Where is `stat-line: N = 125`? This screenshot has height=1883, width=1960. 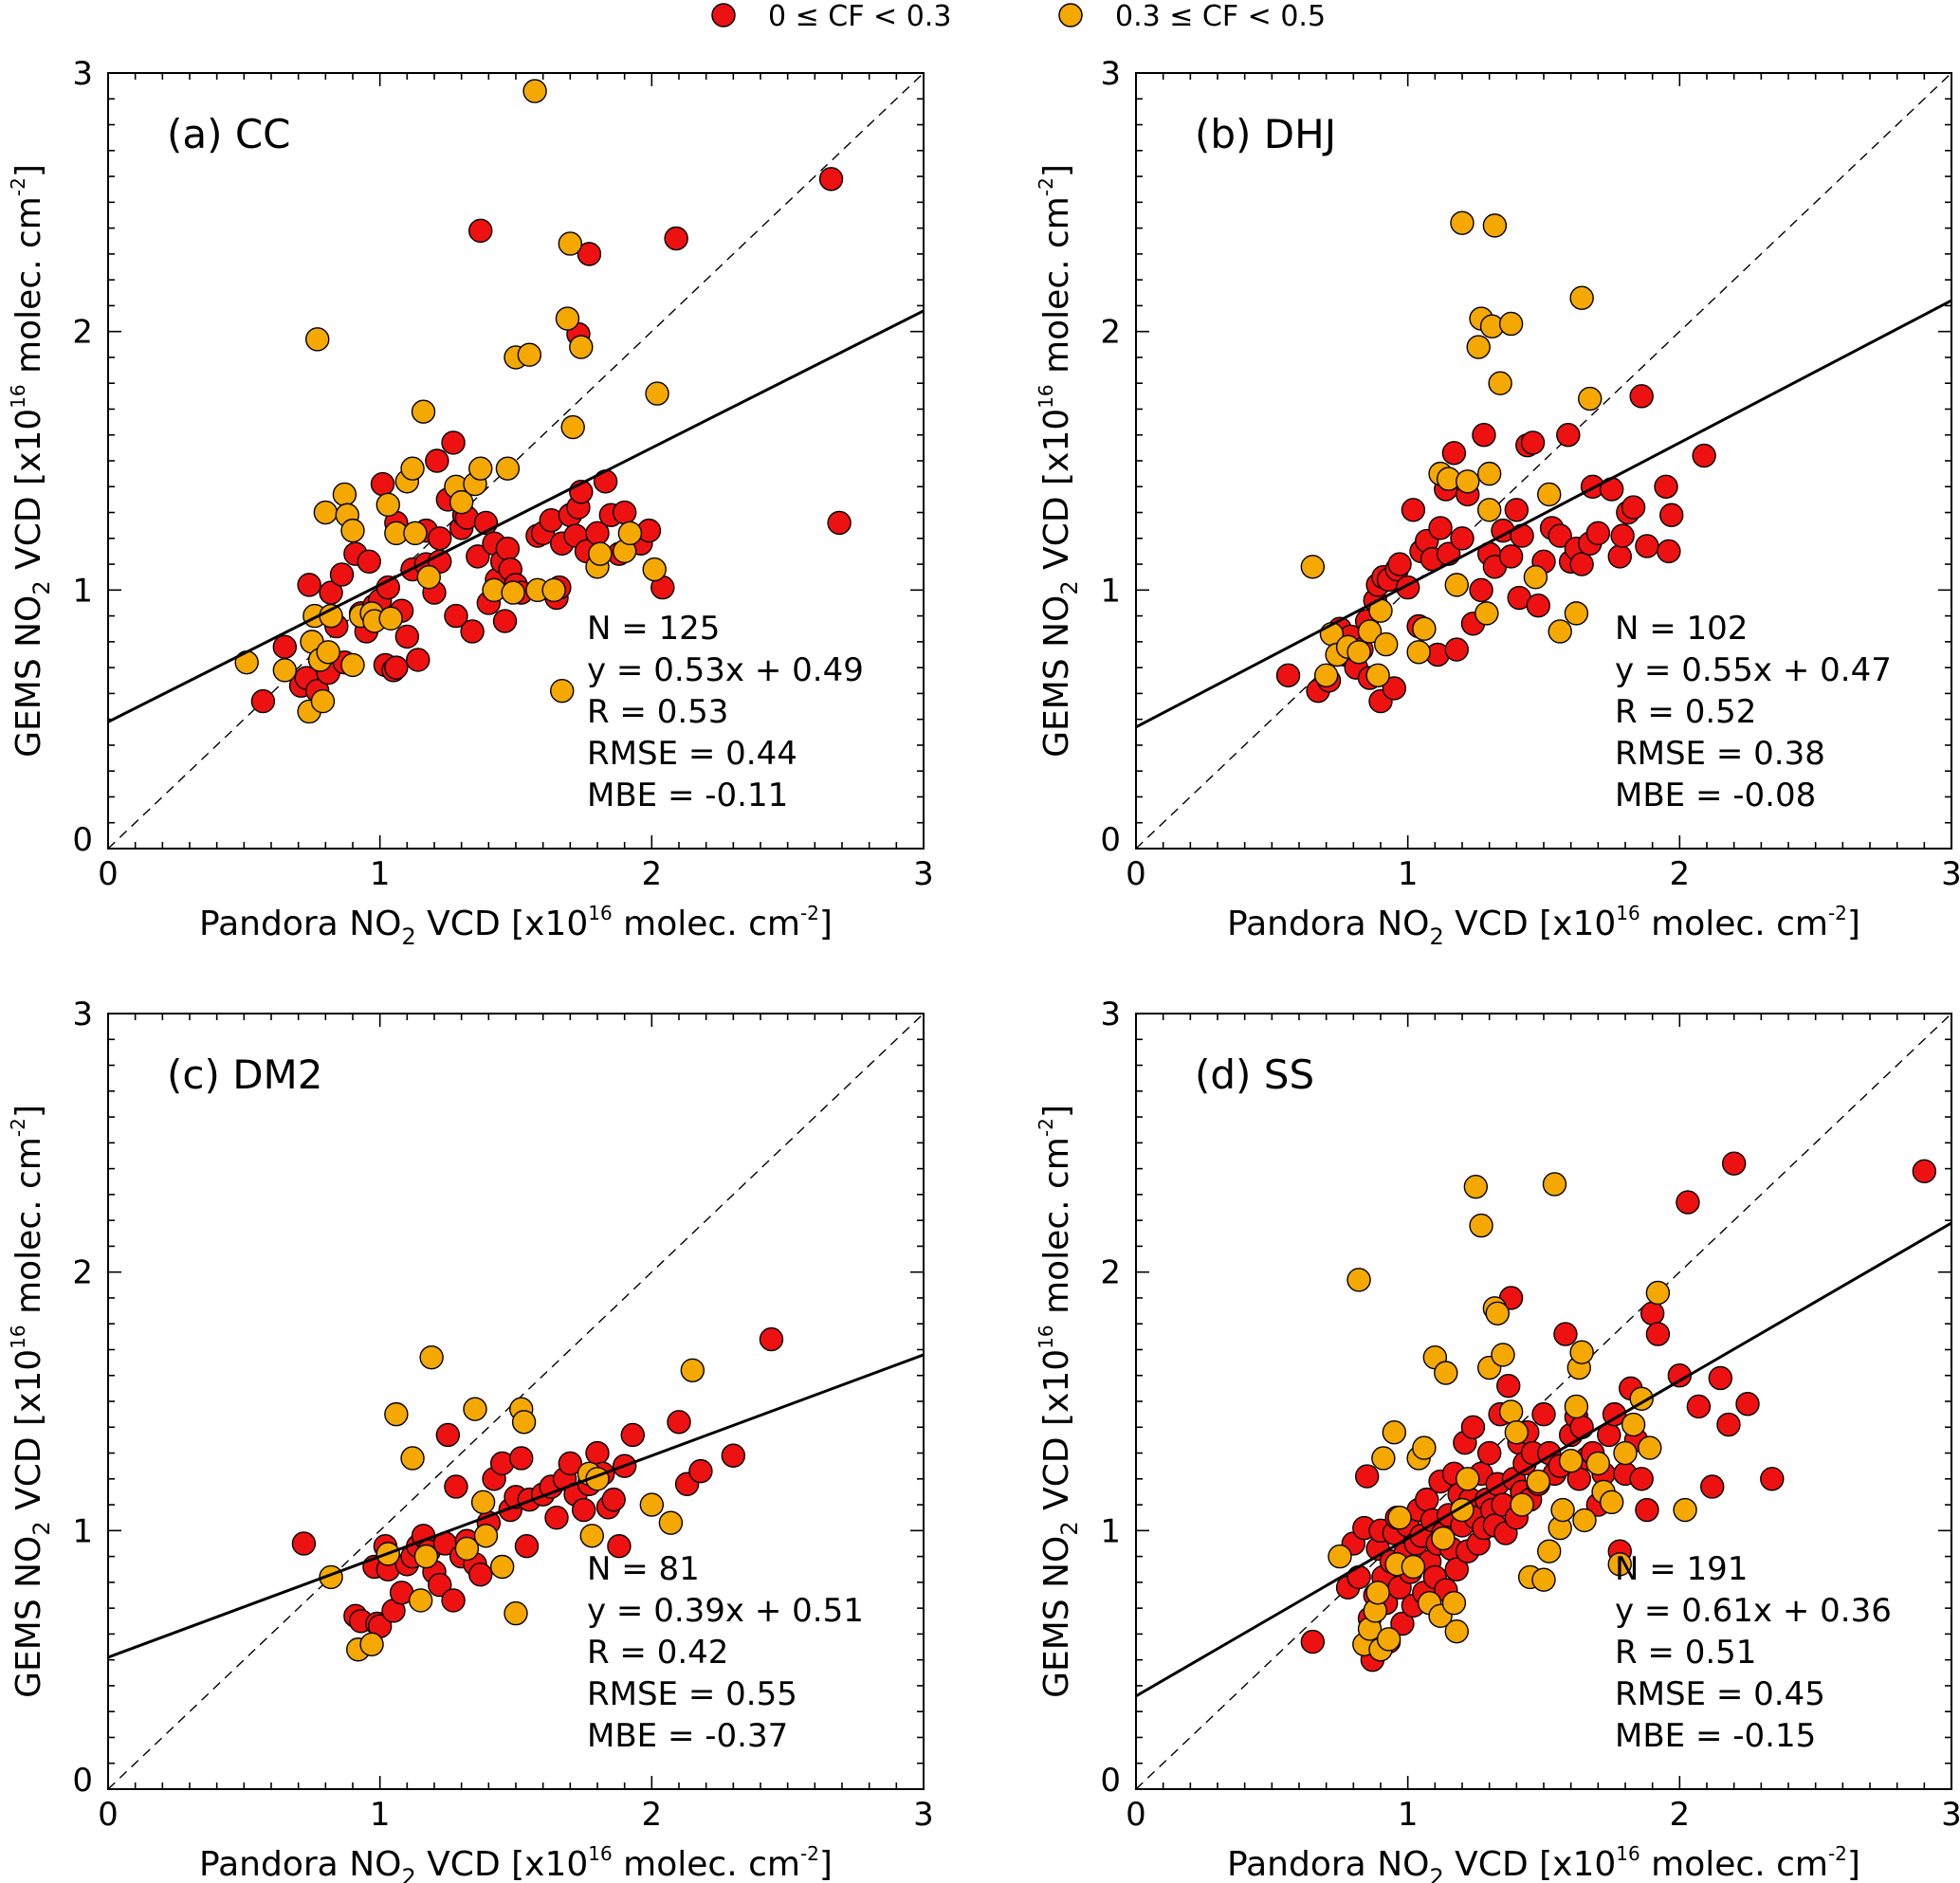
stat-line: N = 125 is located at coordinates (653, 629).